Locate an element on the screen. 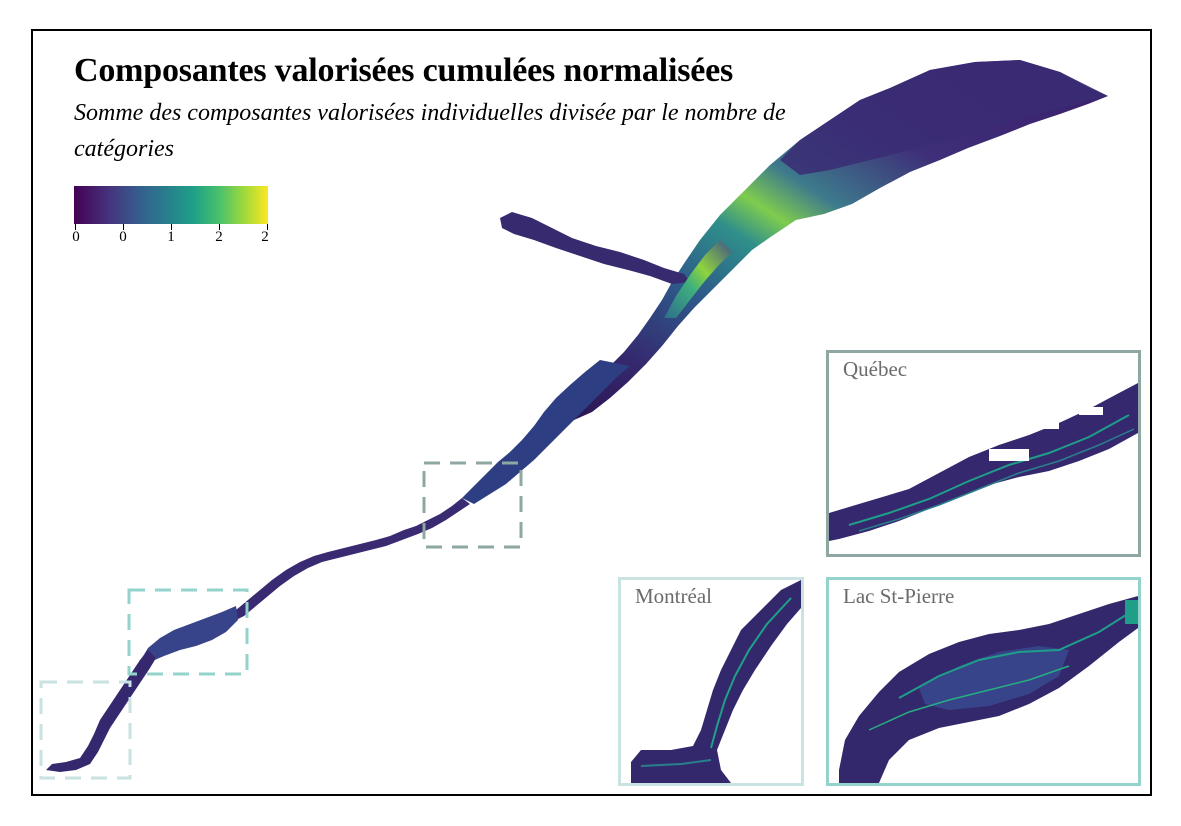  hotspot is located at coordinates (698, 279).